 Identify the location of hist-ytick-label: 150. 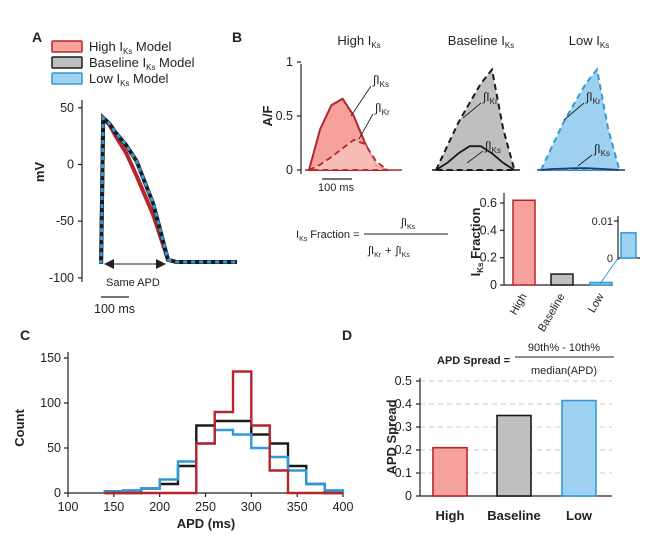
(50, 358).